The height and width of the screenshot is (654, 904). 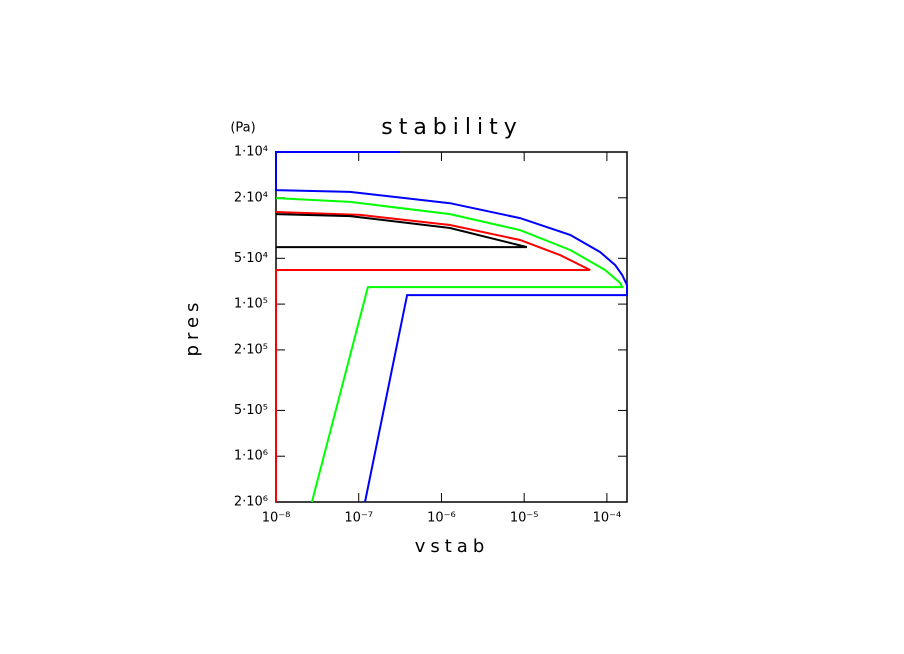 I want to click on y-tick-label: 5·10⁴, so click(x=251, y=258).